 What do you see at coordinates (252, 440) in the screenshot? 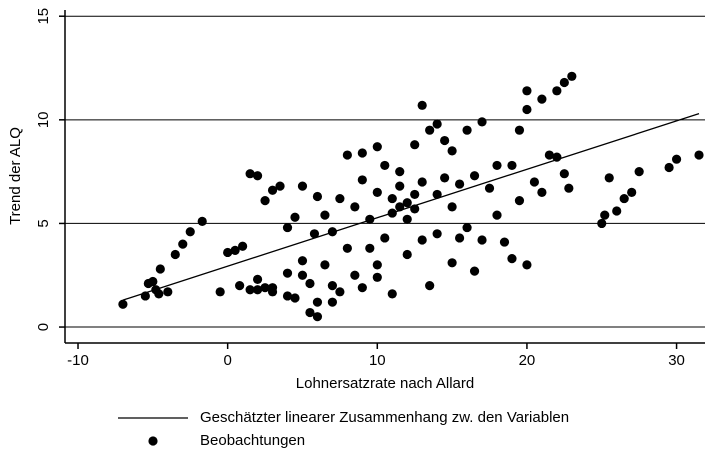
I see `legend-label: Beobachtungen` at bounding box center [252, 440].